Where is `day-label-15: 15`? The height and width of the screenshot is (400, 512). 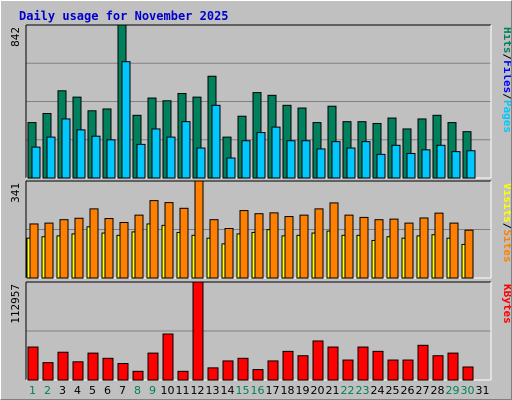 day-label-15: 15 is located at coordinates (243, 390).